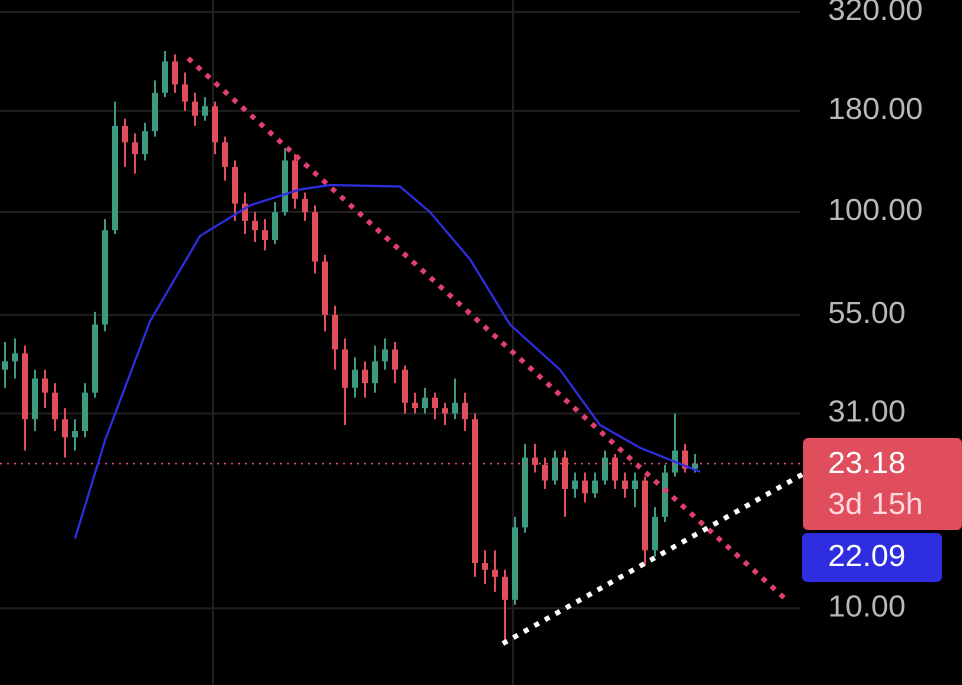 This screenshot has width=962, height=685. Describe the element at coordinates (867, 411) in the screenshot. I see `y-tick-label: 31.00` at that location.